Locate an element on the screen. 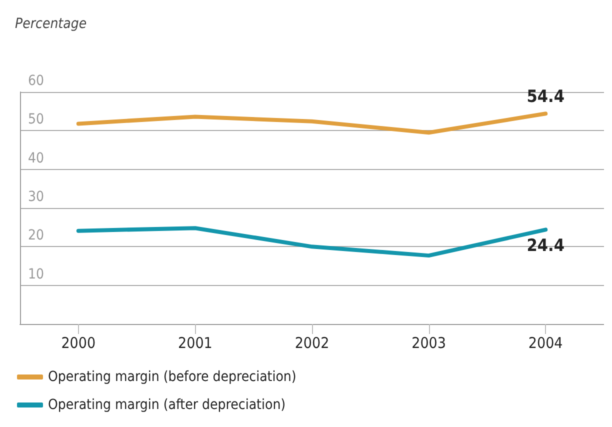  y-tick-label: 40 is located at coordinates (36, 158).